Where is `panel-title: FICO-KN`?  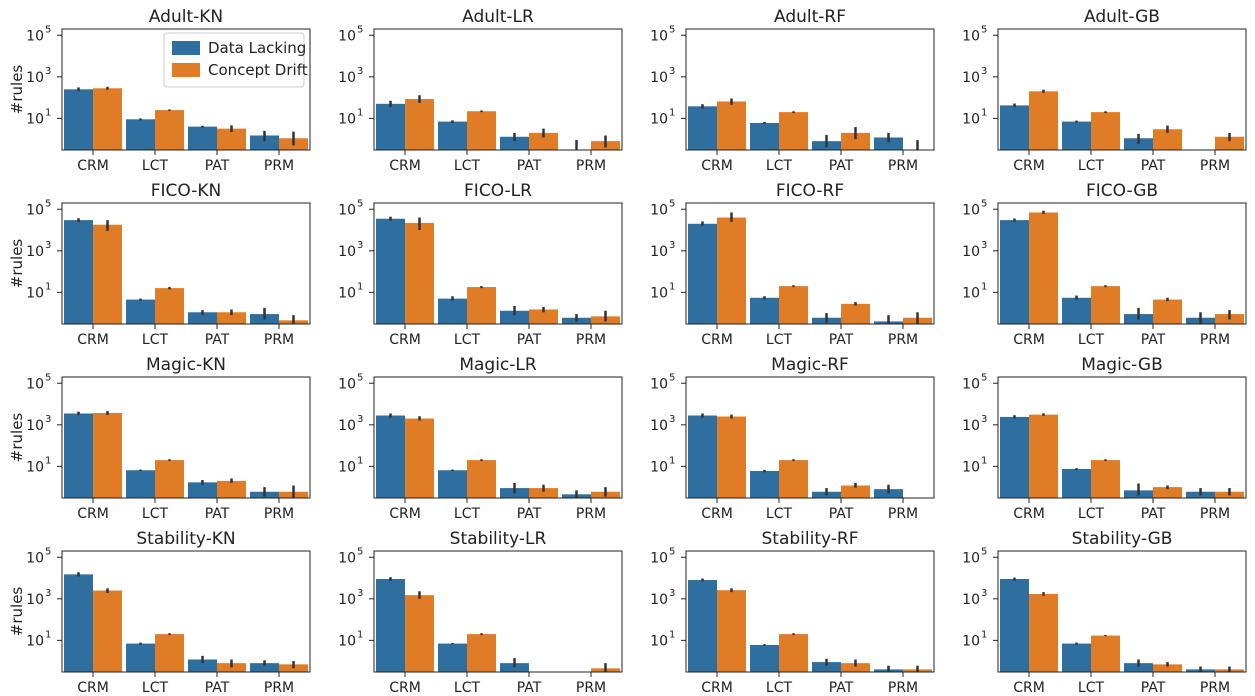
panel-title: FICO-KN is located at coordinates (186, 191).